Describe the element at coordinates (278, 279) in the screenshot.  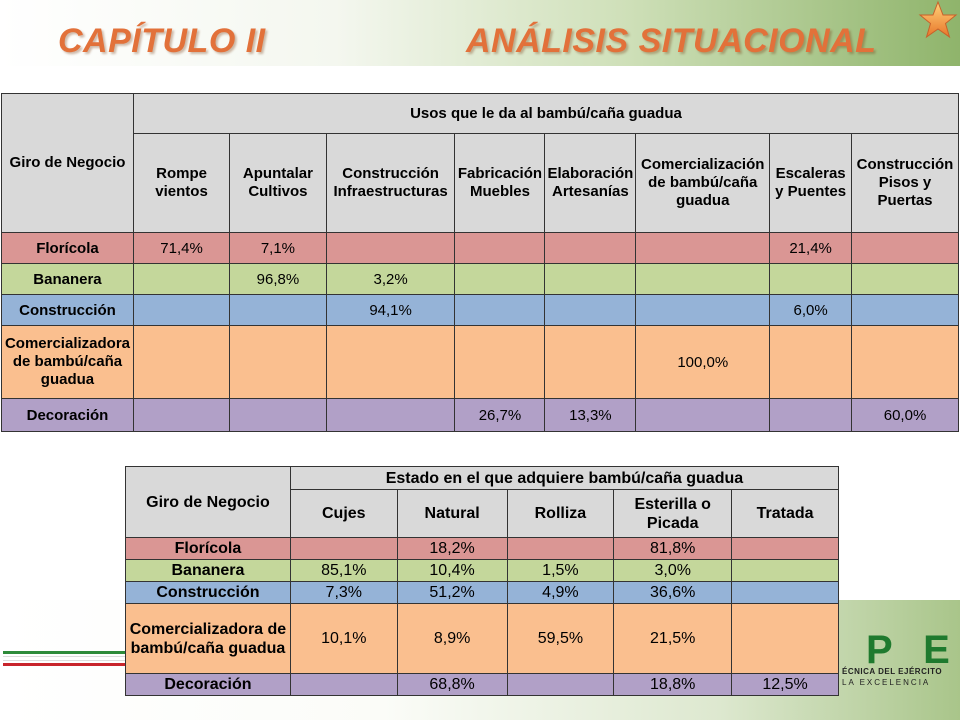
I see `table-cell: 96,8%` at that location.